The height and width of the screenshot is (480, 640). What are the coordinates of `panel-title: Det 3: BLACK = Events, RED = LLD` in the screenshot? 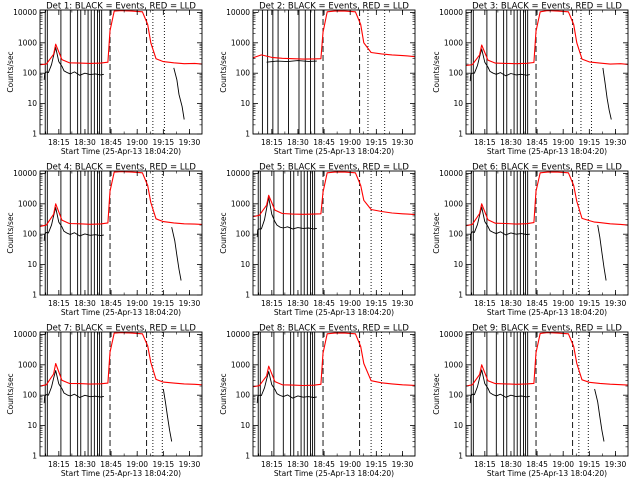 It's located at (547, 7).